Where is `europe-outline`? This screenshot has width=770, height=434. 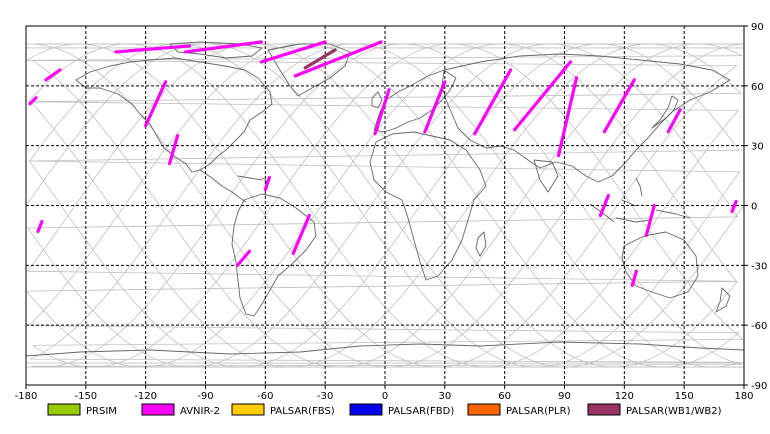 europe-outline is located at coordinates (415, 101).